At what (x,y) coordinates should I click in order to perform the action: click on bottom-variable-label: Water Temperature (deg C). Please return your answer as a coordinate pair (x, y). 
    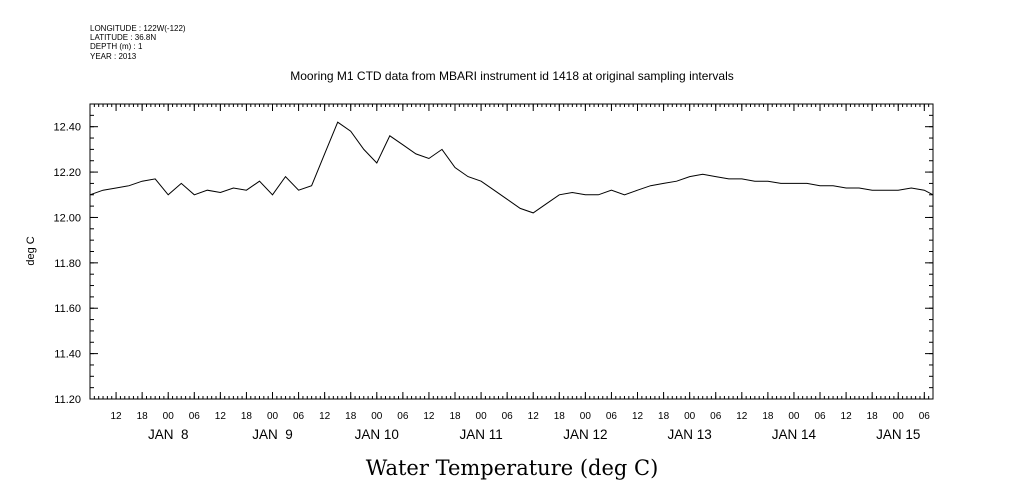
    Looking at the image, I should click on (512, 468).